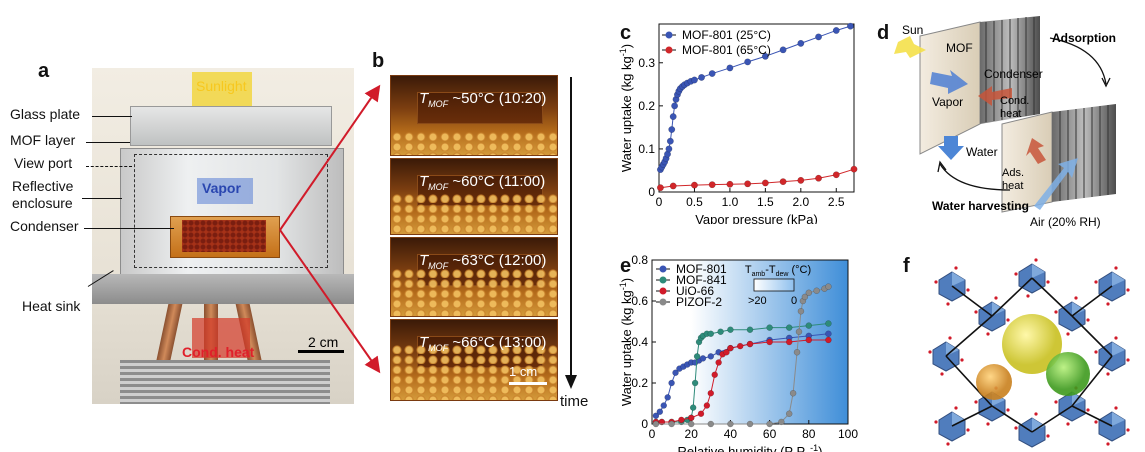 The image size is (1145, 452). Describe the element at coordinates (982, 152) in the screenshot. I see `label-water: Water` at that location.